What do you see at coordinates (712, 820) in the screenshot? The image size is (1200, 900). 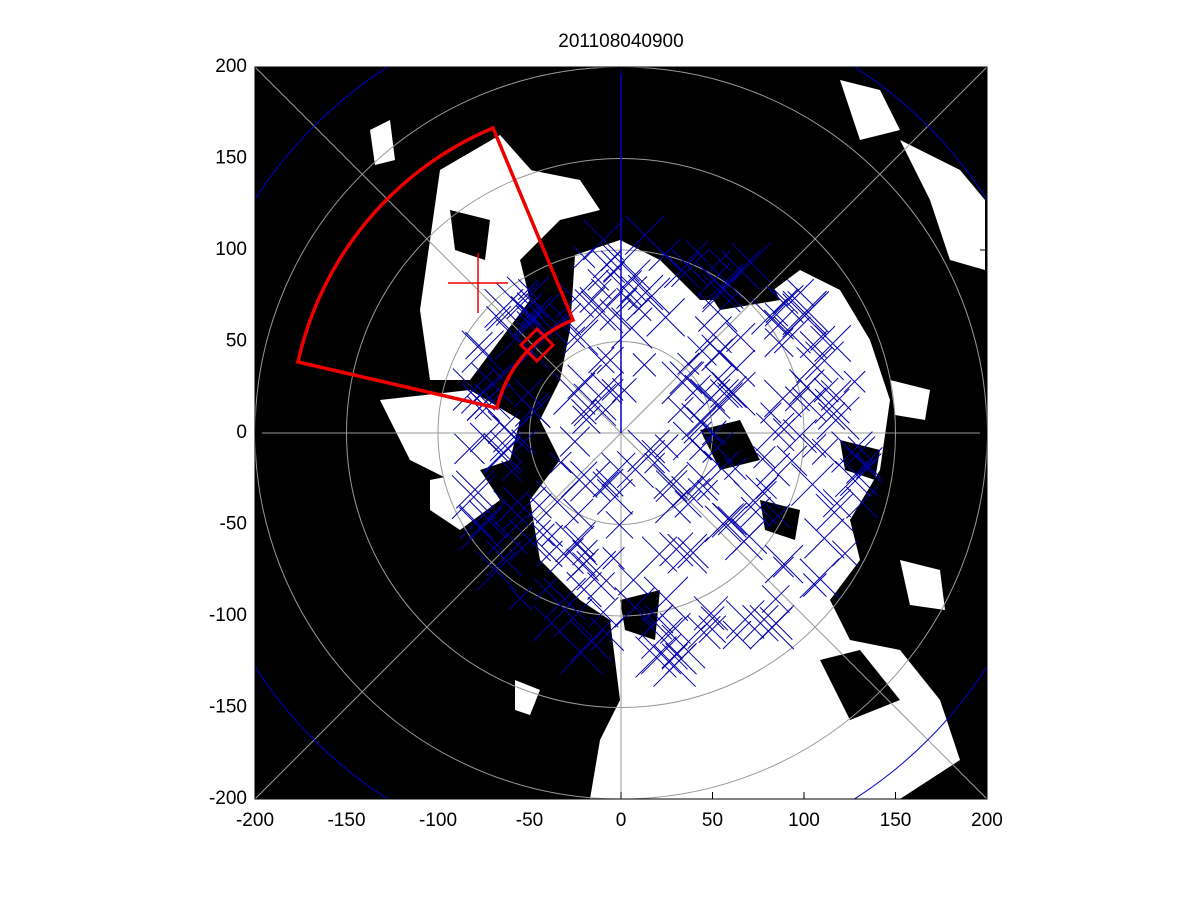 I see `x-tick-label: 50` at bounding box center [712, 820].